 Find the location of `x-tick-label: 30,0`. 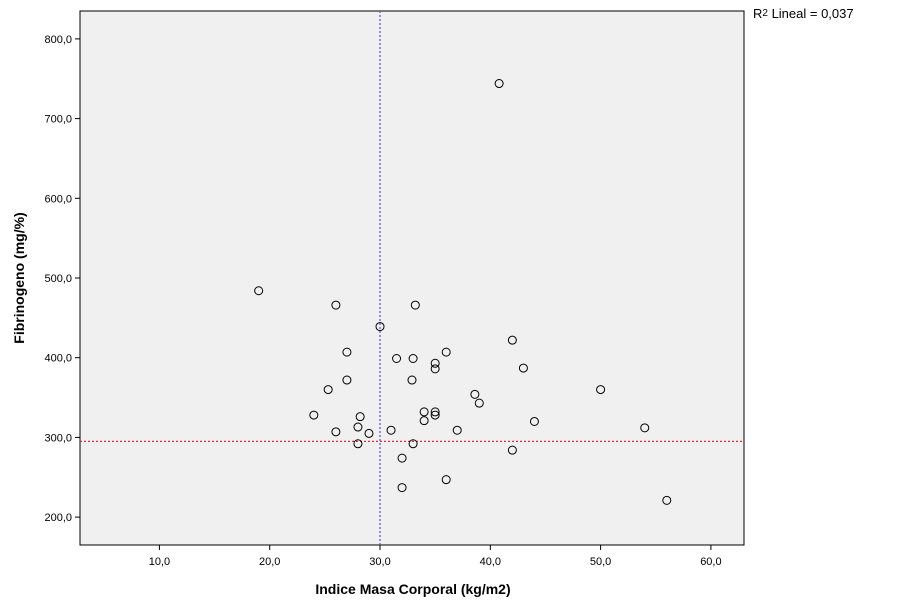

x-tick-label: 30,0 is located at coordinates (379, 562).